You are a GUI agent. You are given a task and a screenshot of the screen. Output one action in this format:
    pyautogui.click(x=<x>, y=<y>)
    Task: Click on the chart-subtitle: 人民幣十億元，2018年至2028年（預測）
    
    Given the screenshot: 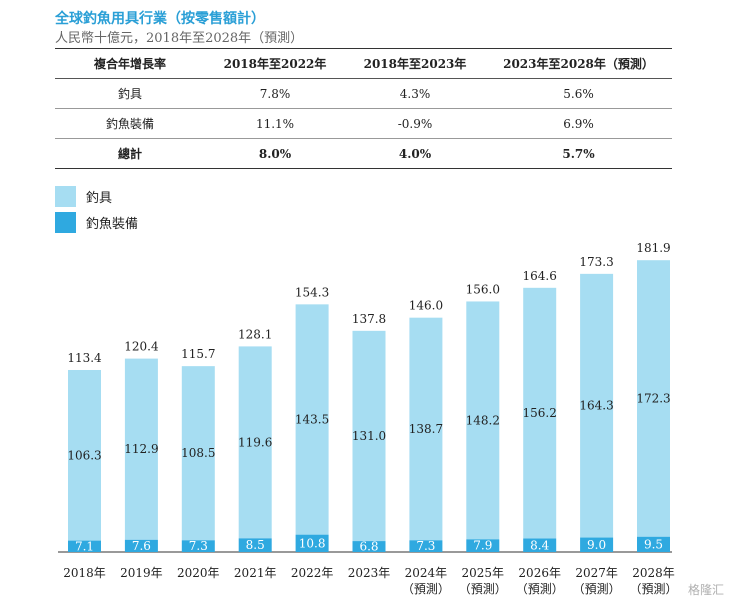 What is the action you would take?
    pyautogui.click(x=179, y=38)
    